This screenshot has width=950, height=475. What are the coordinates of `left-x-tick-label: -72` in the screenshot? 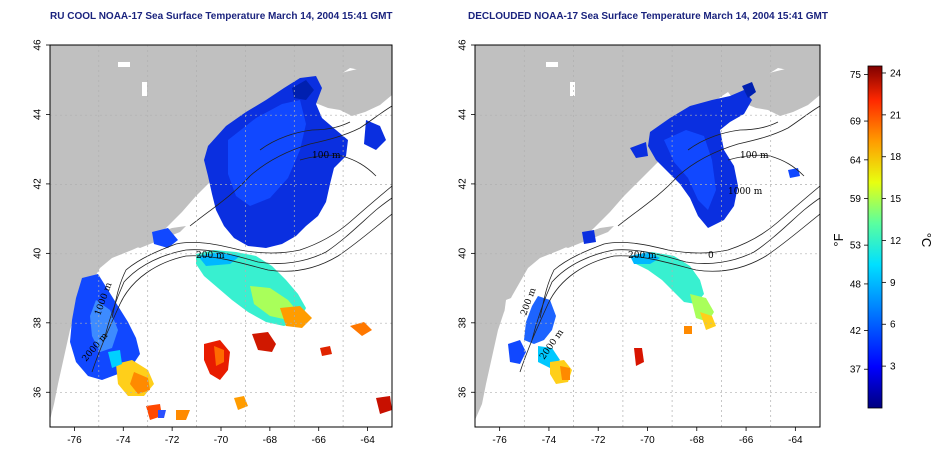 It's located at (172, 440).